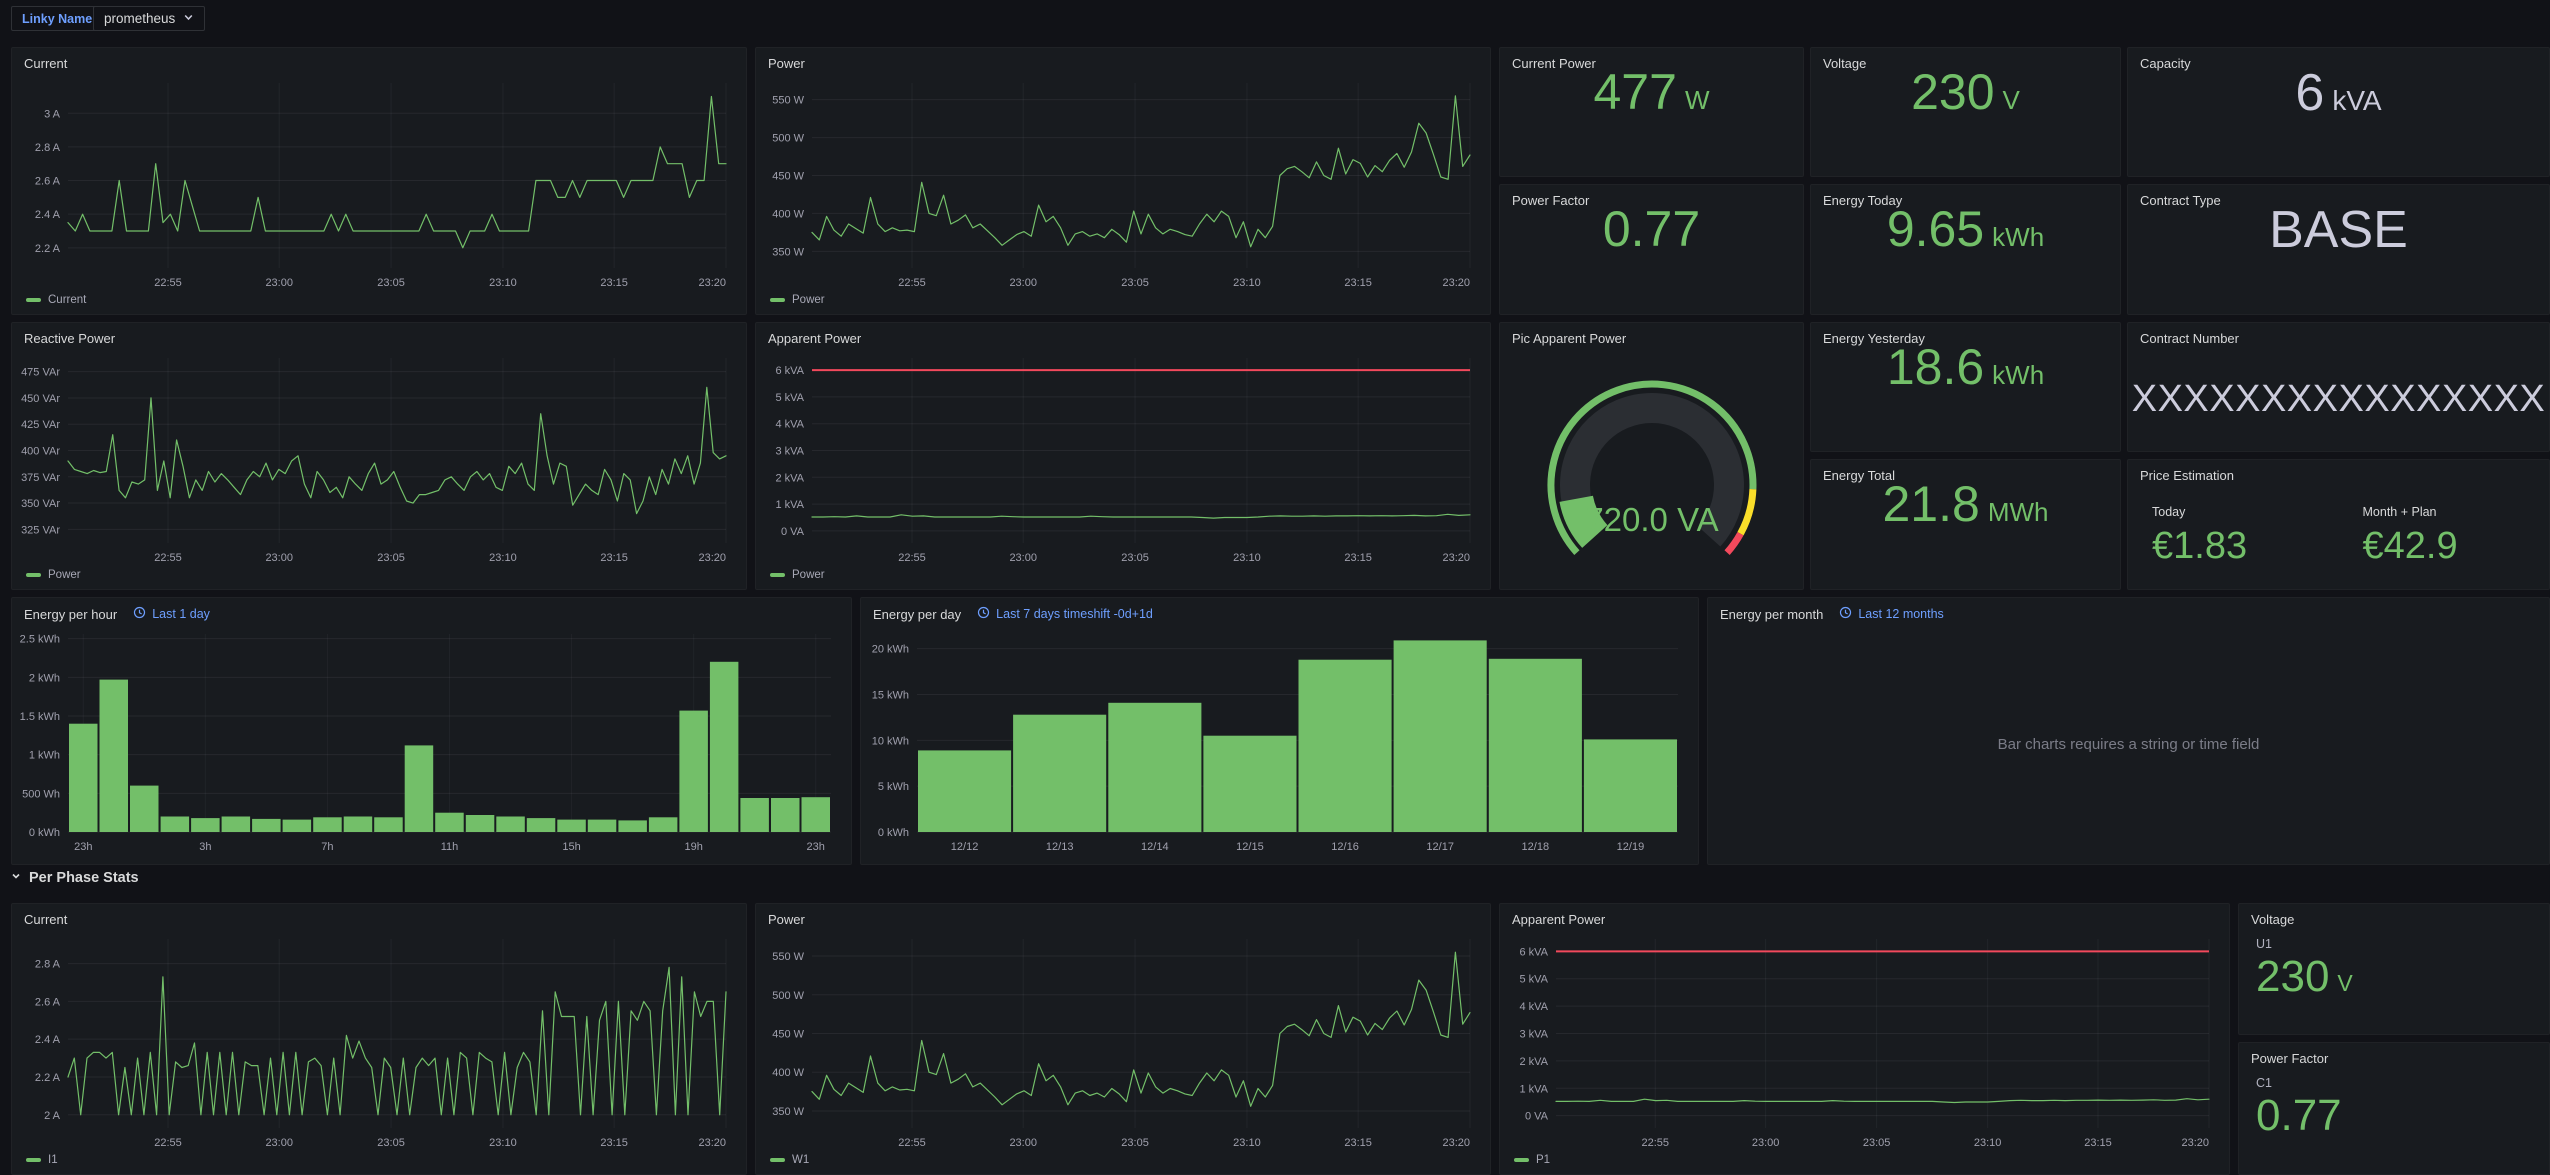 This screenshot has width=2550, height=1175. What do you see at coordinates (379, 1163) in the screenshot?
I see `chart-legend: I1` at bounding box center [379, 1163].